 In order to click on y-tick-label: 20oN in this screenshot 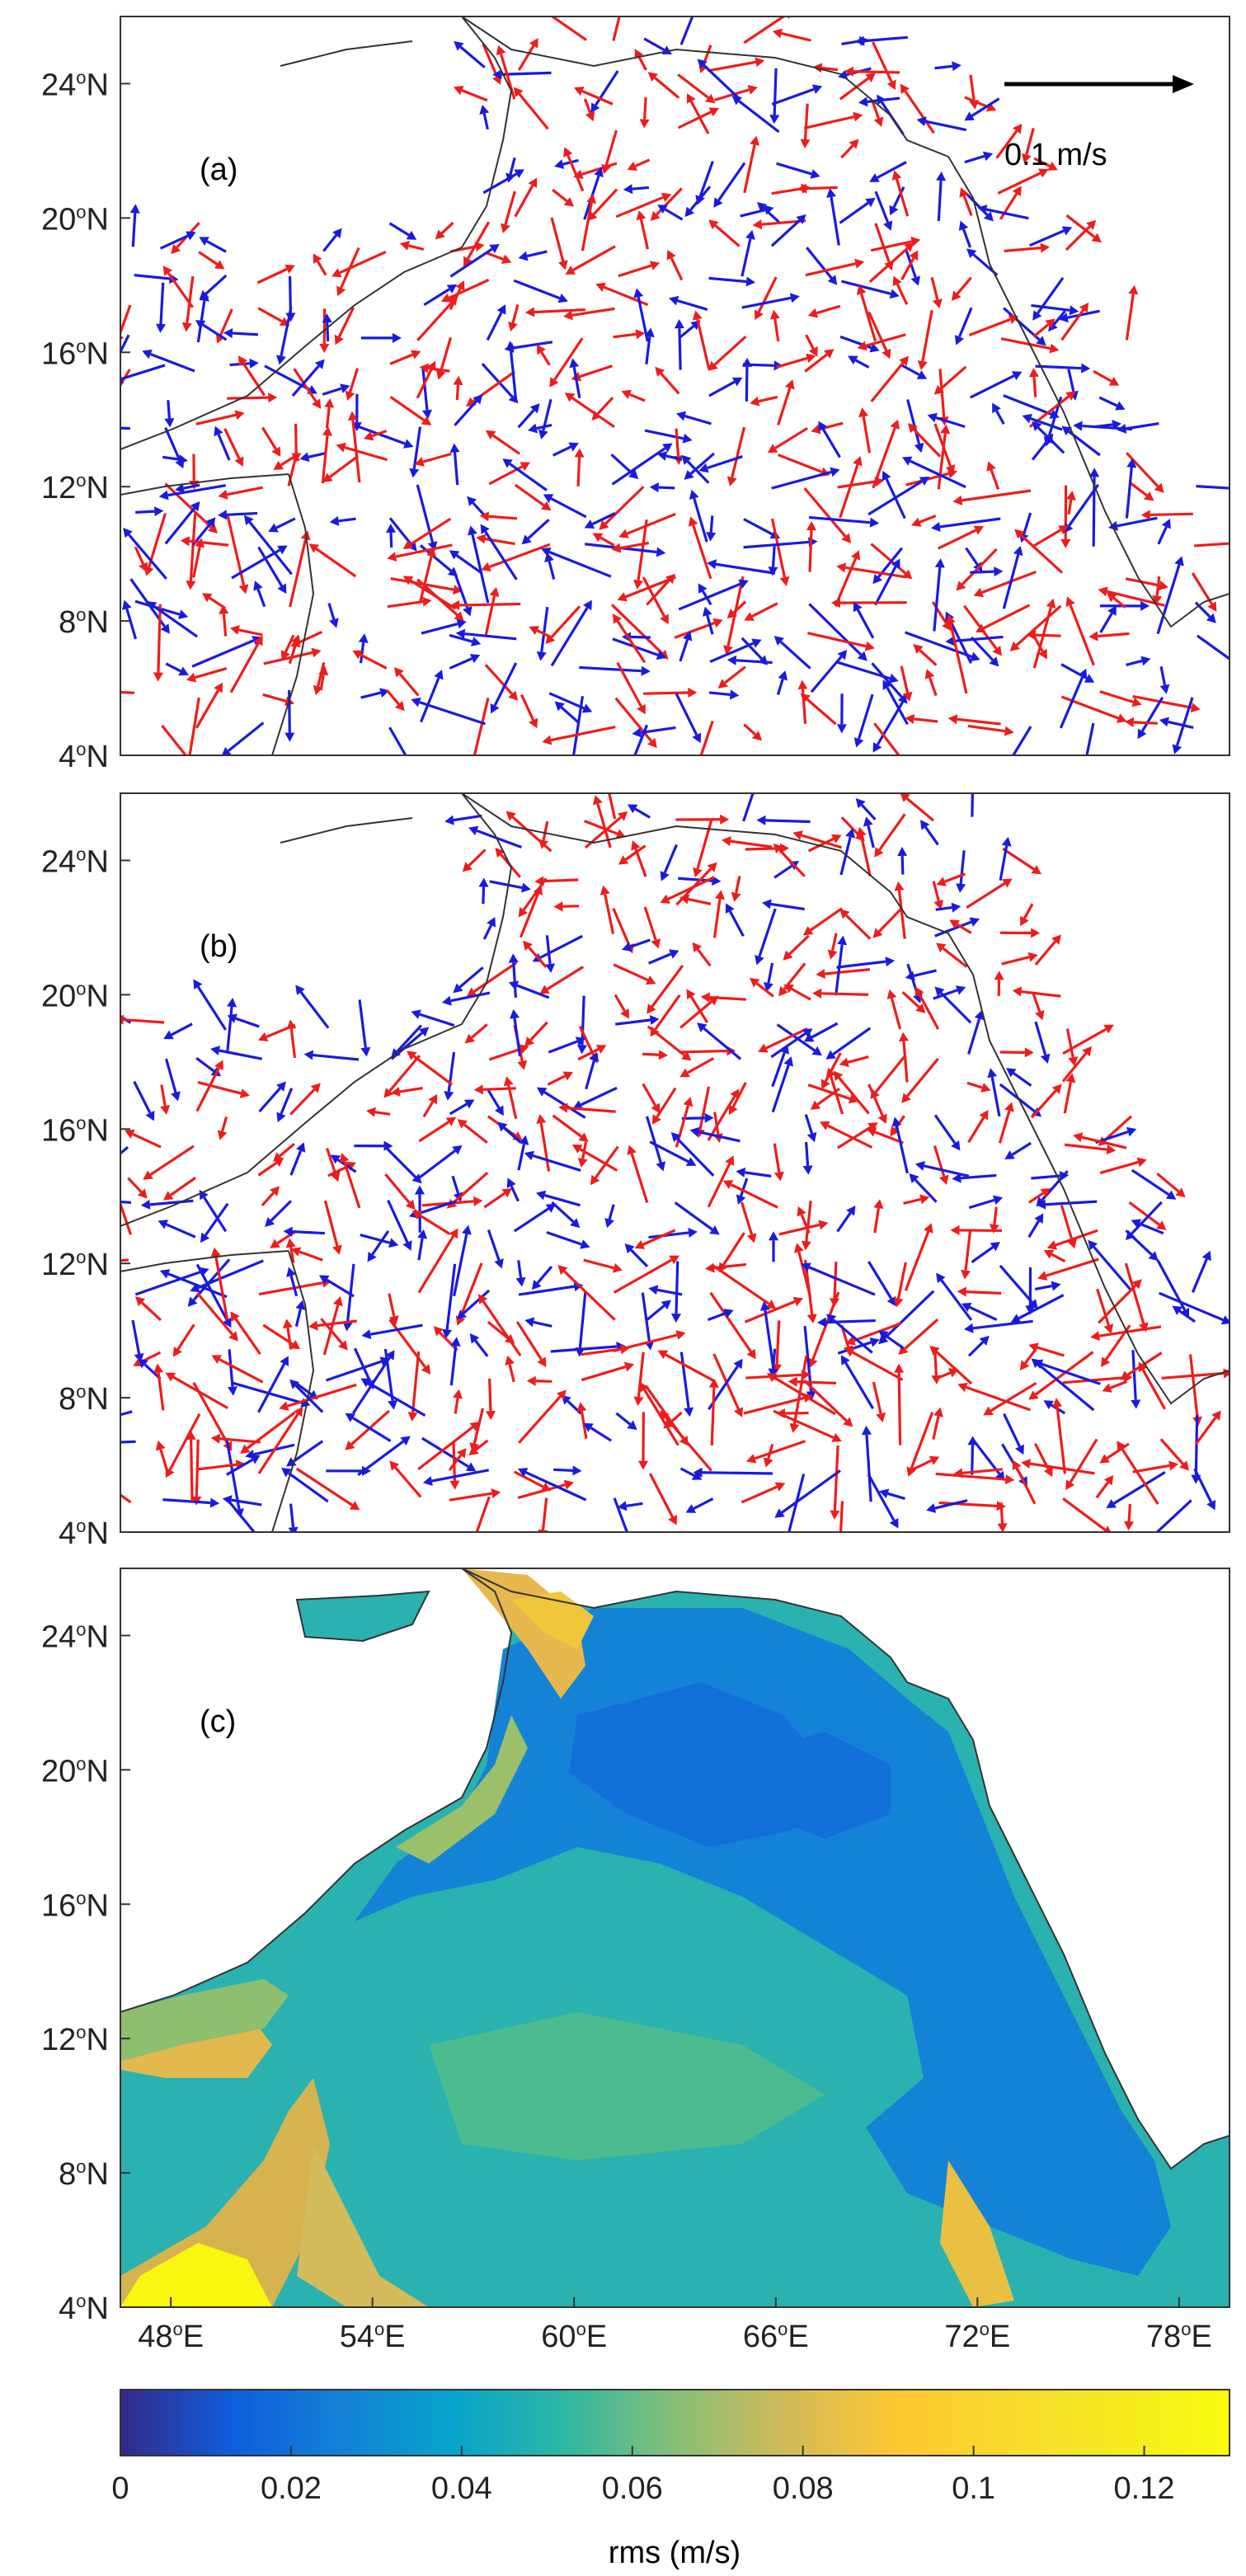, I will do `click(75, 1771)`.